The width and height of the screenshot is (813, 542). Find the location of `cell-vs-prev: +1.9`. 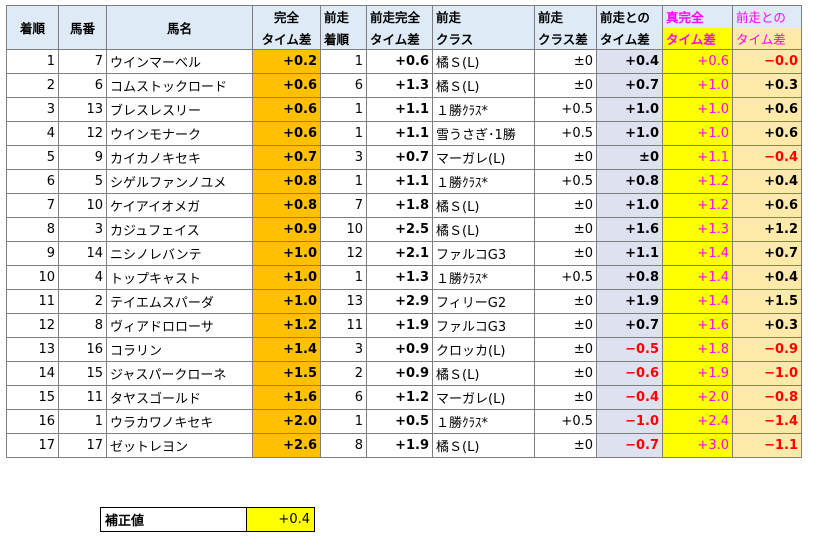

cell-vs-prev: +1.9 is located at coordinates (629, 301).